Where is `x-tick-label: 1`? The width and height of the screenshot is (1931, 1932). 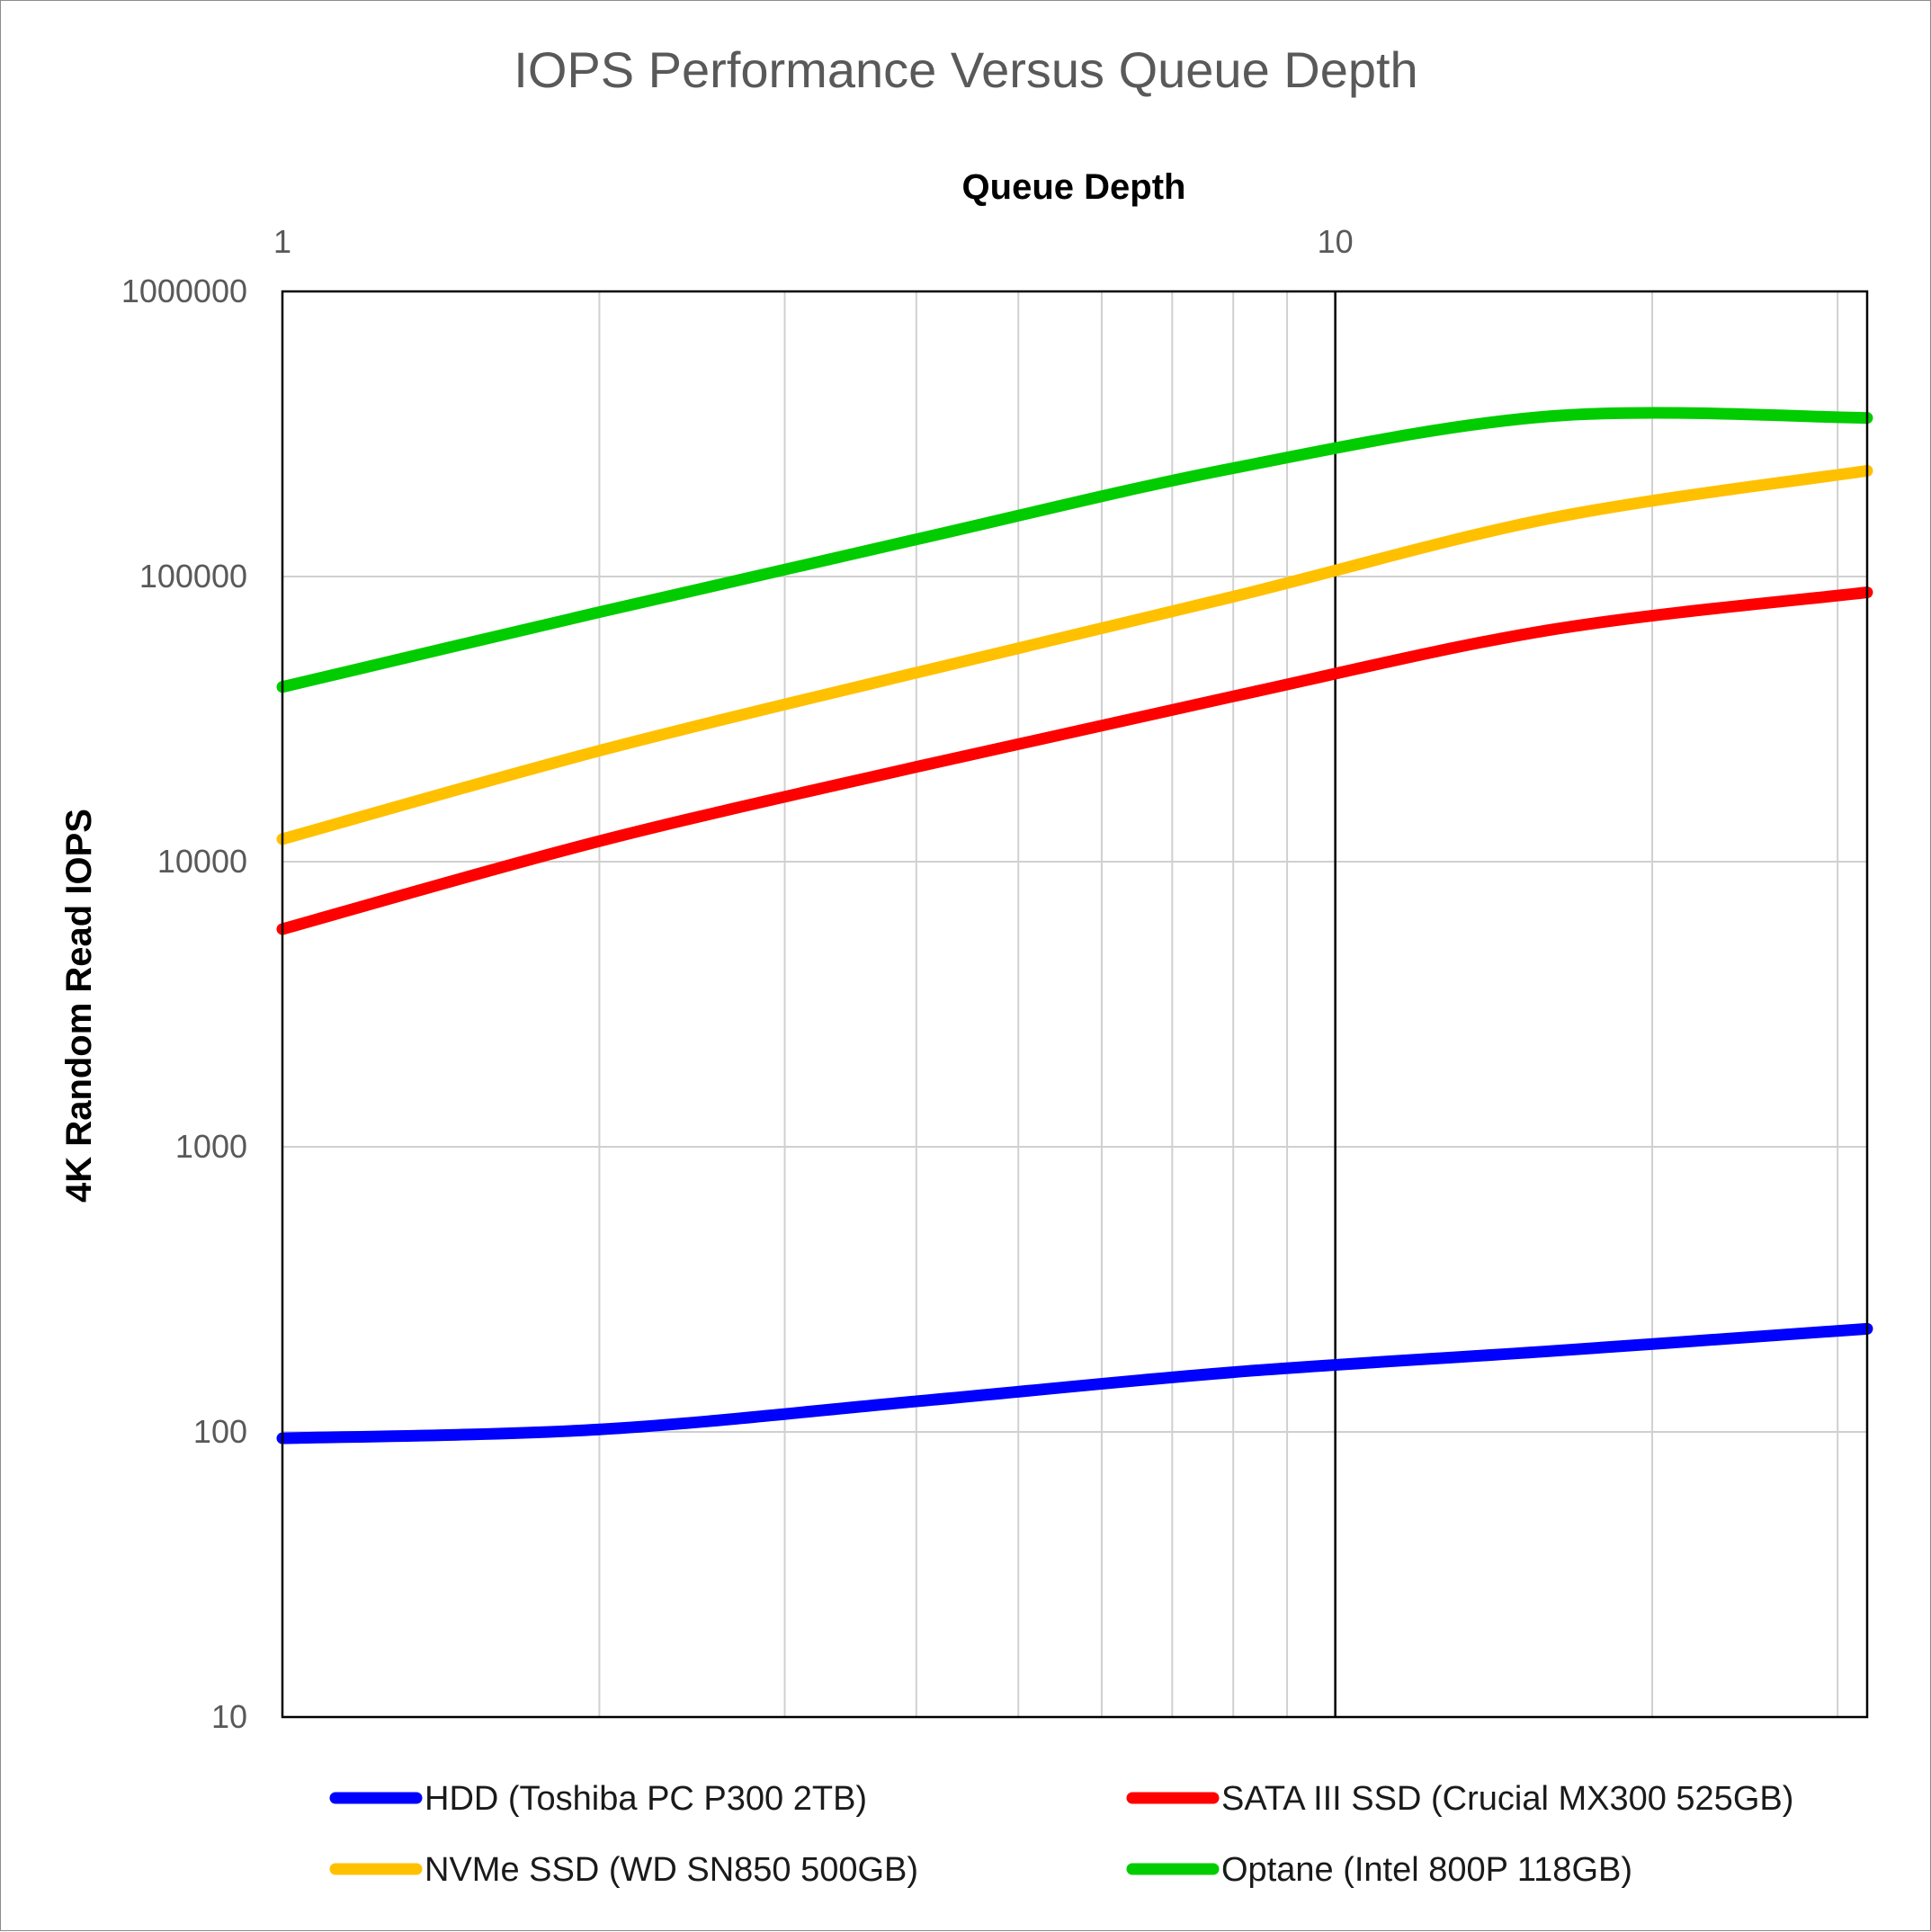 x-tick-label: 1 is located at coordinates (282, 241).